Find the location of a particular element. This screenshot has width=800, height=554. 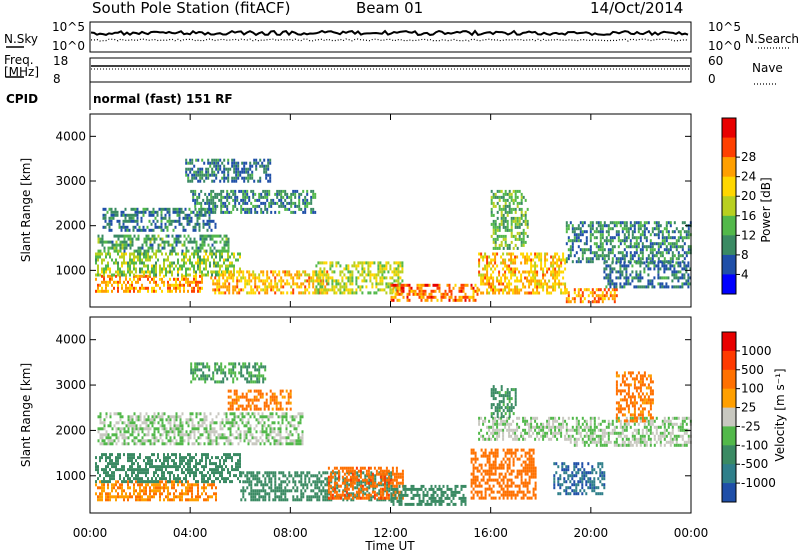

colorbar-frame is located at coordinates (729, 206).